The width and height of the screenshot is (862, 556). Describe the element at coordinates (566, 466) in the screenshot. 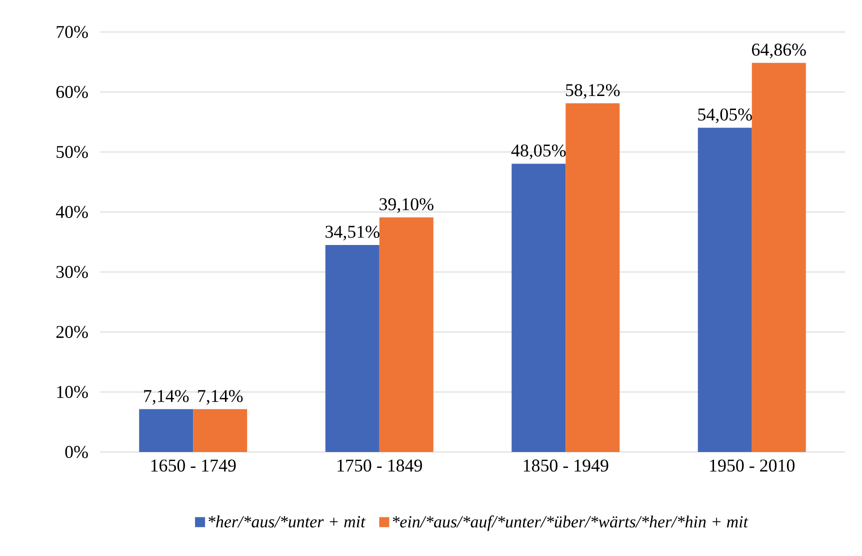

I see `x-tick-label: 1850 - 1949` at that location.